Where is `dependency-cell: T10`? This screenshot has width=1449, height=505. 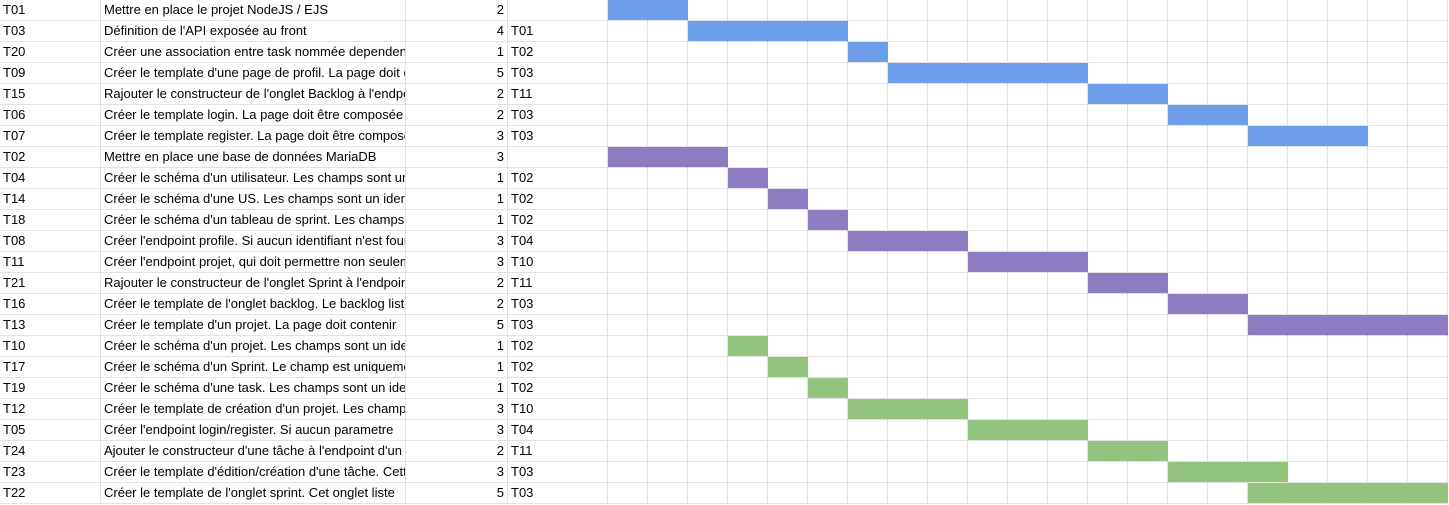 dependency-cell: T10 is located at coordinates (558, 409).